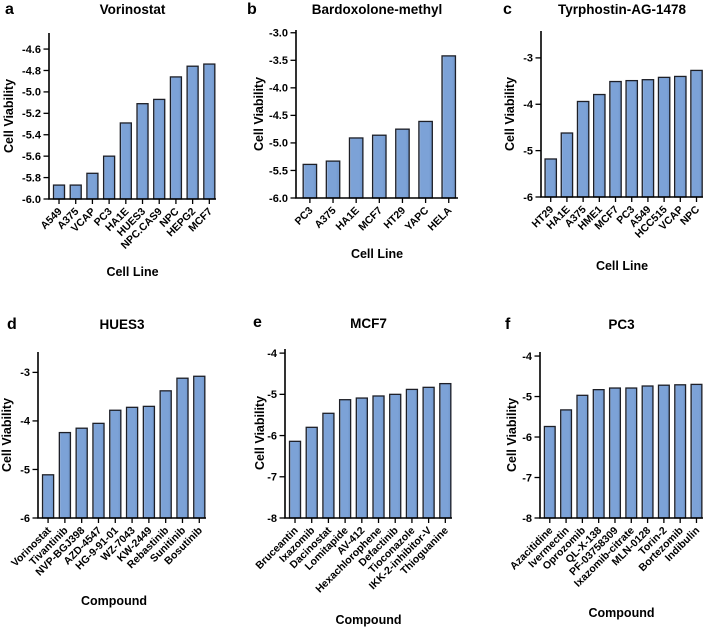 Image resolution: width=708 pixels, height=632 pixels. What do you see at coordinates (278, 34) in the screenshot?
I see `y-tick-label: -3.0` at bounding box center [278, 34].